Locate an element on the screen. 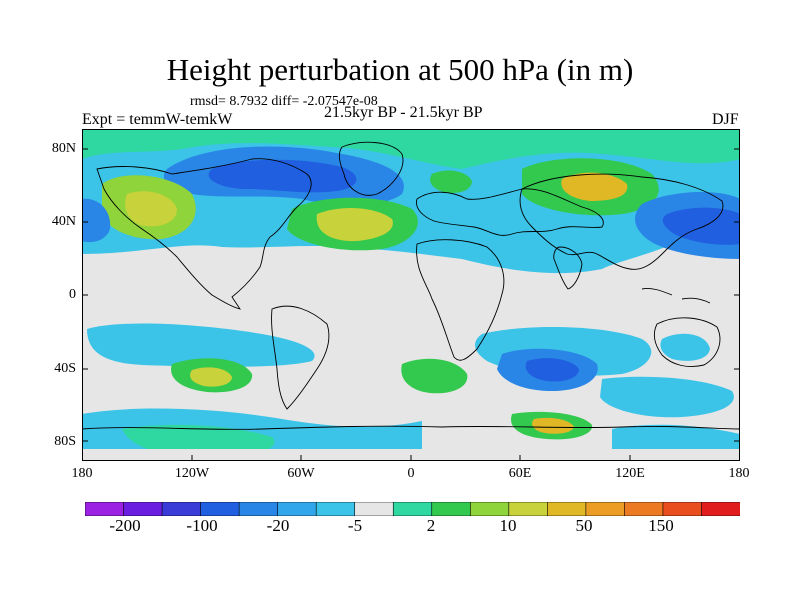 This screenshot has width=800, height=600. coast-south-america is located at coordinates (300, 357).